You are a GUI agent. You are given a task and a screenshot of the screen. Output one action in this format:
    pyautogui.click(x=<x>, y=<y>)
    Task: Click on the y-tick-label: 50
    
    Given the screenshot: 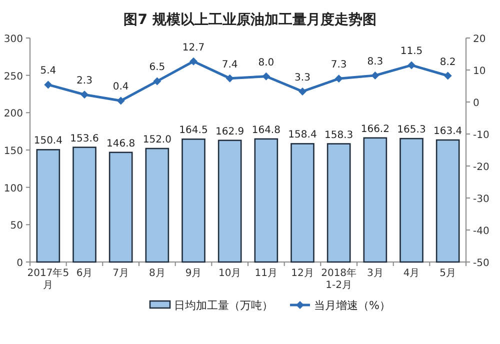 What is the action you would take?
    pyautogui.click(x=16, y=226)
    